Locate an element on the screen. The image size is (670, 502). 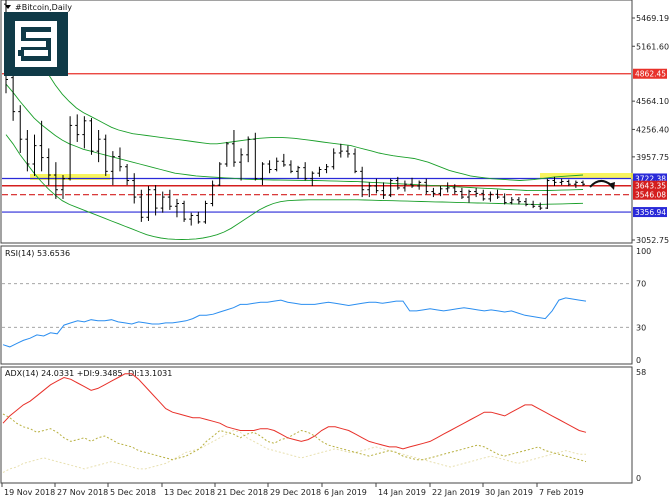
time-tick-label: 29 Dec 2018 is located at coordinates (295, 492).